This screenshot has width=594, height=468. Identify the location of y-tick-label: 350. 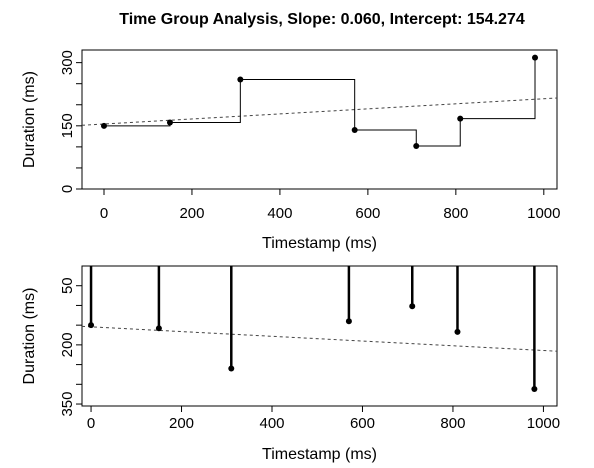
(67, 404).